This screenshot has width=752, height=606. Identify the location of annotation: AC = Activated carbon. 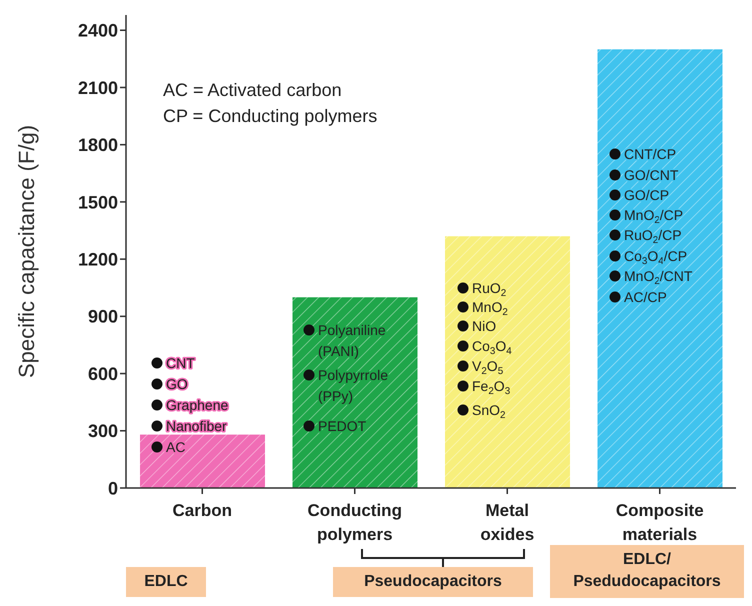
(252, 90).